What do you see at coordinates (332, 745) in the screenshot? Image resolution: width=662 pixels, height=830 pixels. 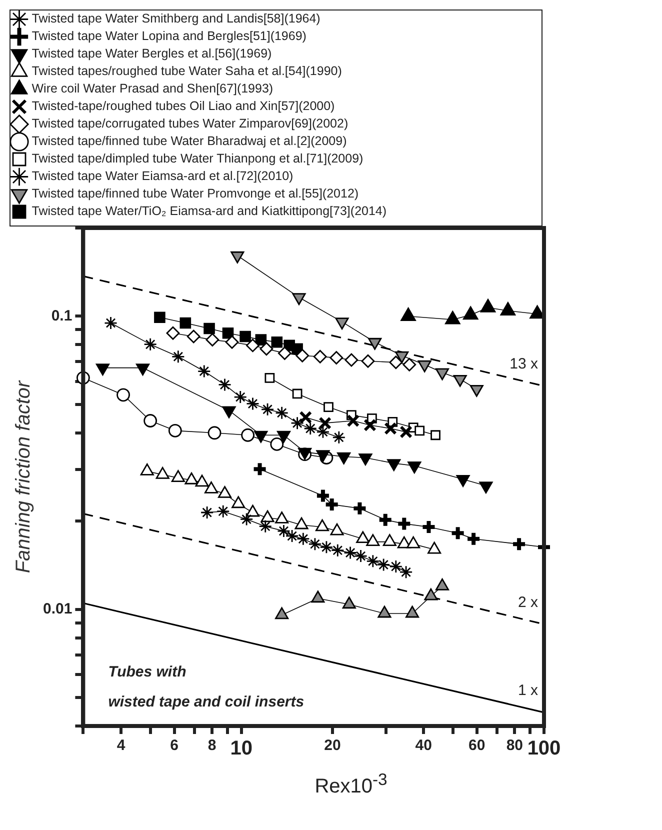 I see `x-tick-label: 20` at bounding box center [332, 745].